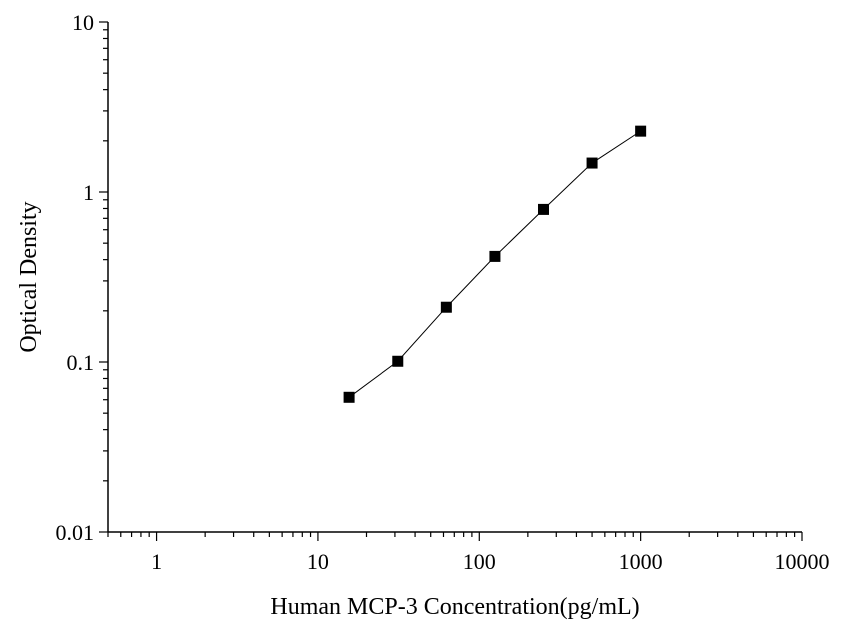 The width and height of the screenshot is (842, 636). I want to click on y-ticks, so click(103, 277).